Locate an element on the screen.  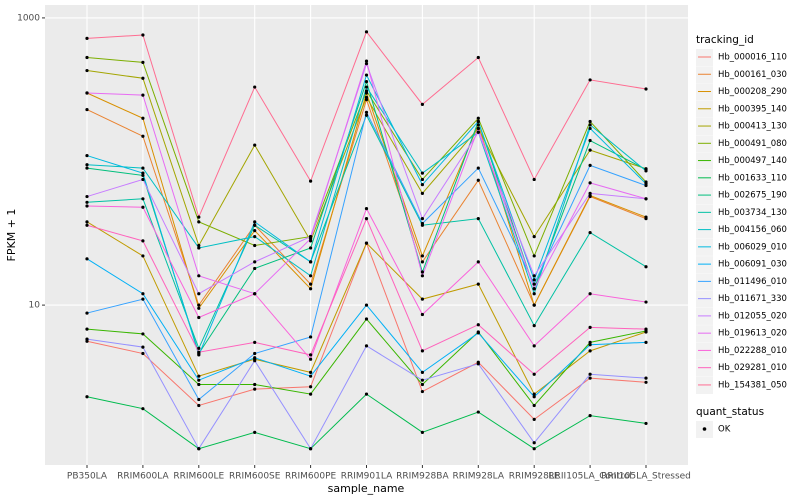
legend-label: Hb_000395_140 is located at coordinates (752, 109).